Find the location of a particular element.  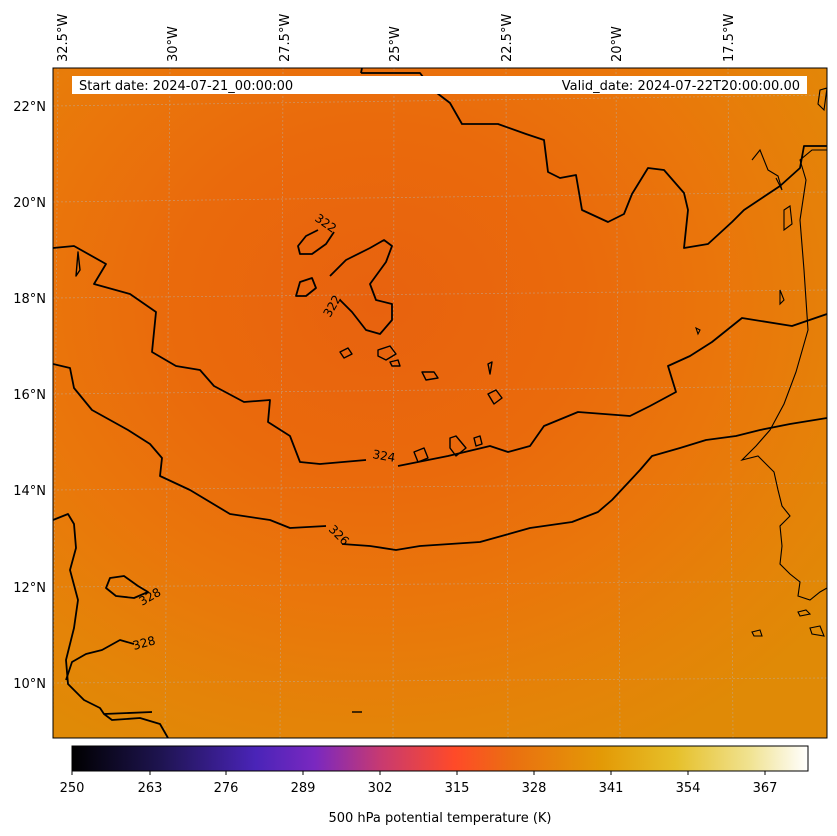

lon-label-17-5w: 17.5°W is located at coordinates (729, 38).